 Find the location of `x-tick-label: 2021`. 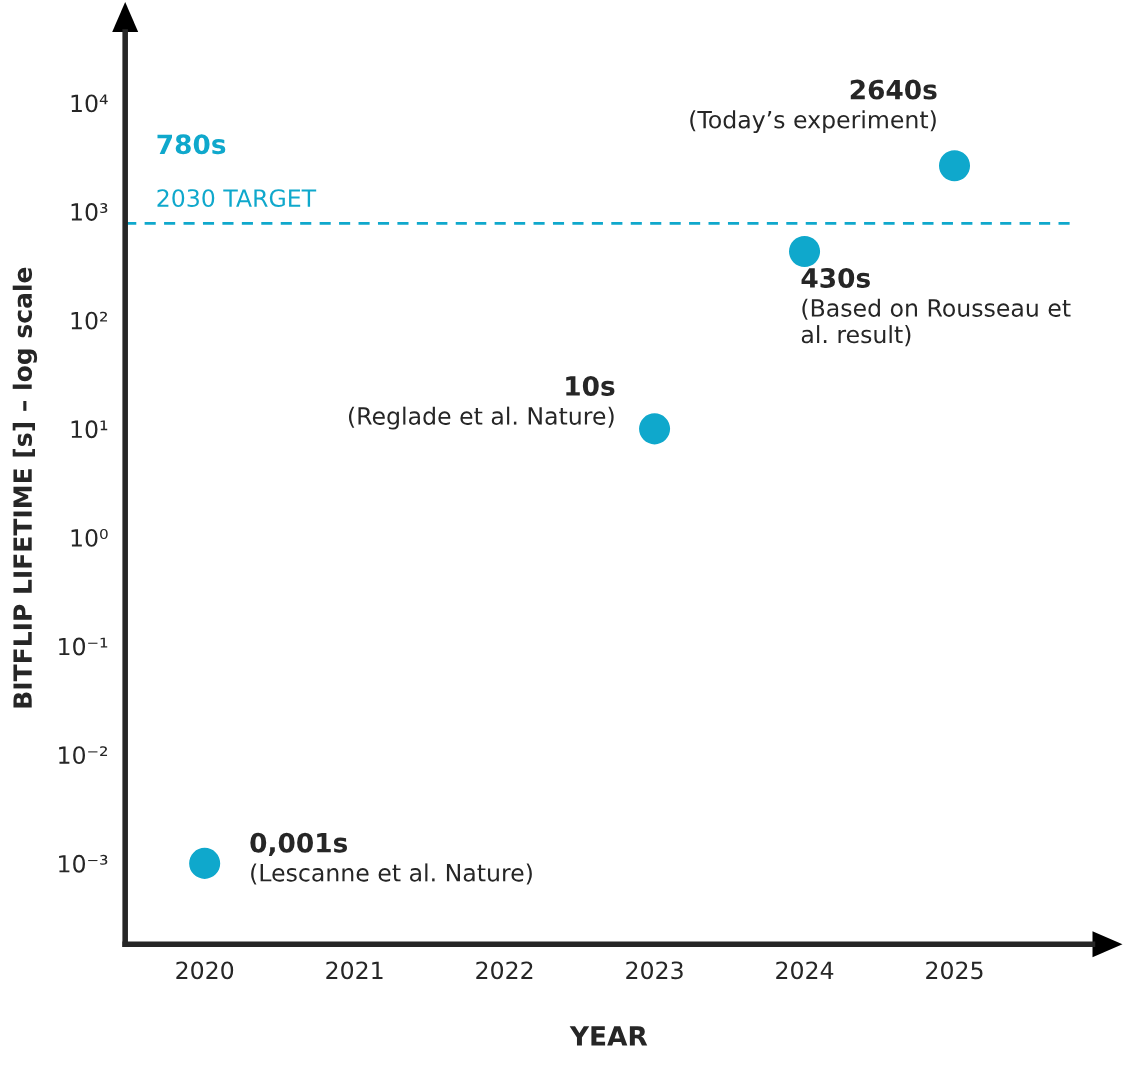

x-tick-label: 2021 is located at coordinates (354, 970).